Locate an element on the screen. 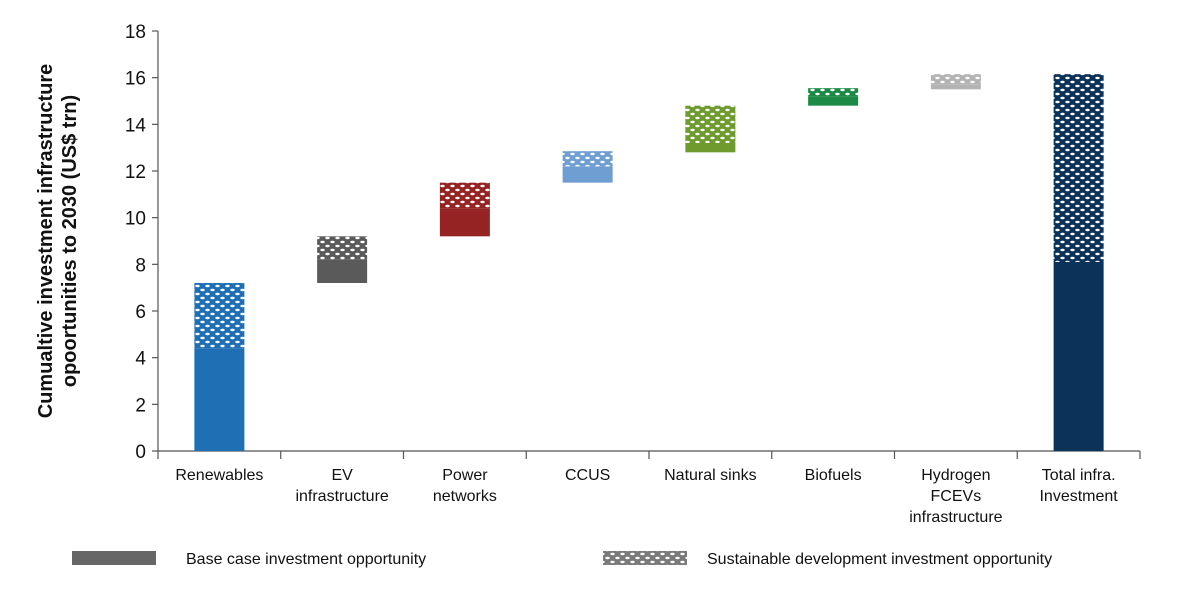  category-label: Total infra. Investment is located at coordinates (1078, 486).